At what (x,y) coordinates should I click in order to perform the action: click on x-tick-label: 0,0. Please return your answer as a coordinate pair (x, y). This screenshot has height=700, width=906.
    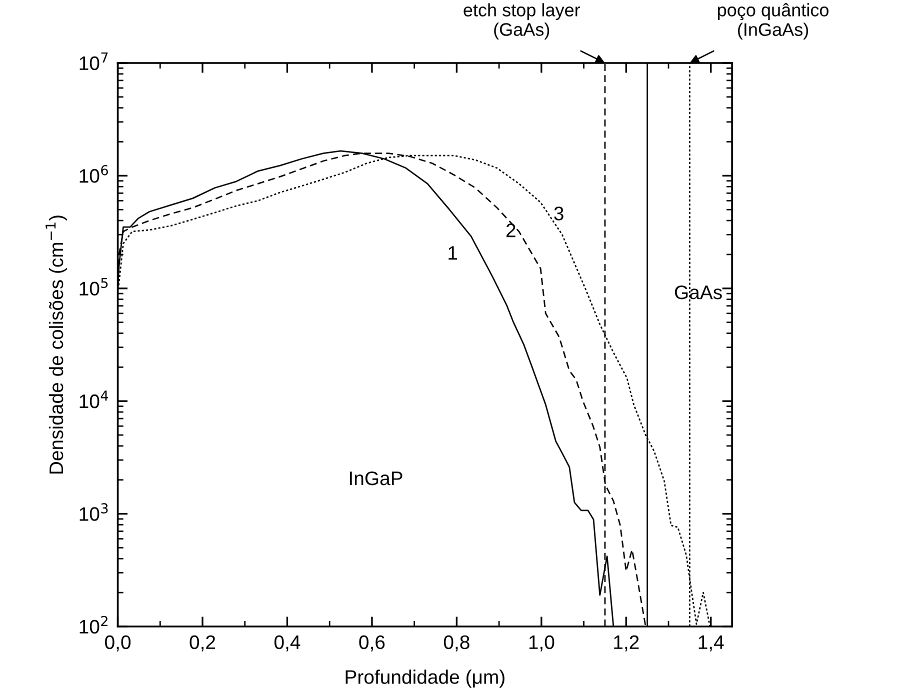
    Looking at the image, I should click on (118, 643).